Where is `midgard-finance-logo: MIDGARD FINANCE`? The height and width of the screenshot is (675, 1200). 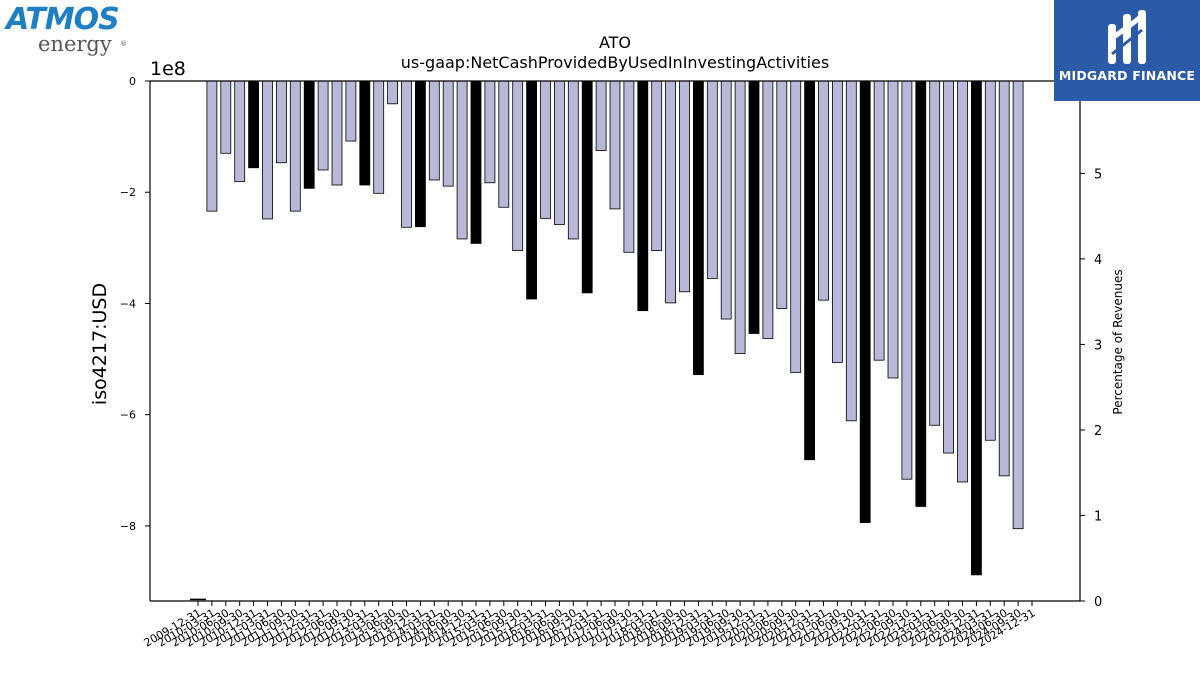 midgard-finance-logo: MIDGARD FINANCE is located at coordinates (1127, 50).